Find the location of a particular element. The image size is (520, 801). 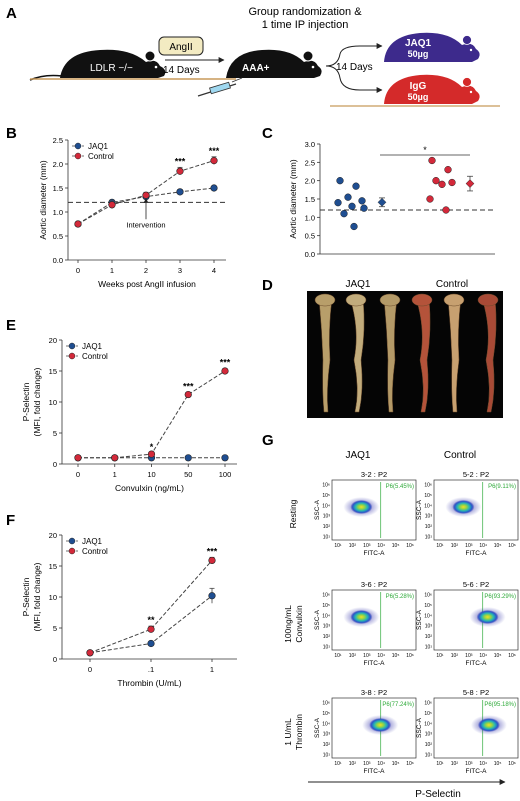

gate-percent: P6(5.28%) is located at coordinates (400, 597).